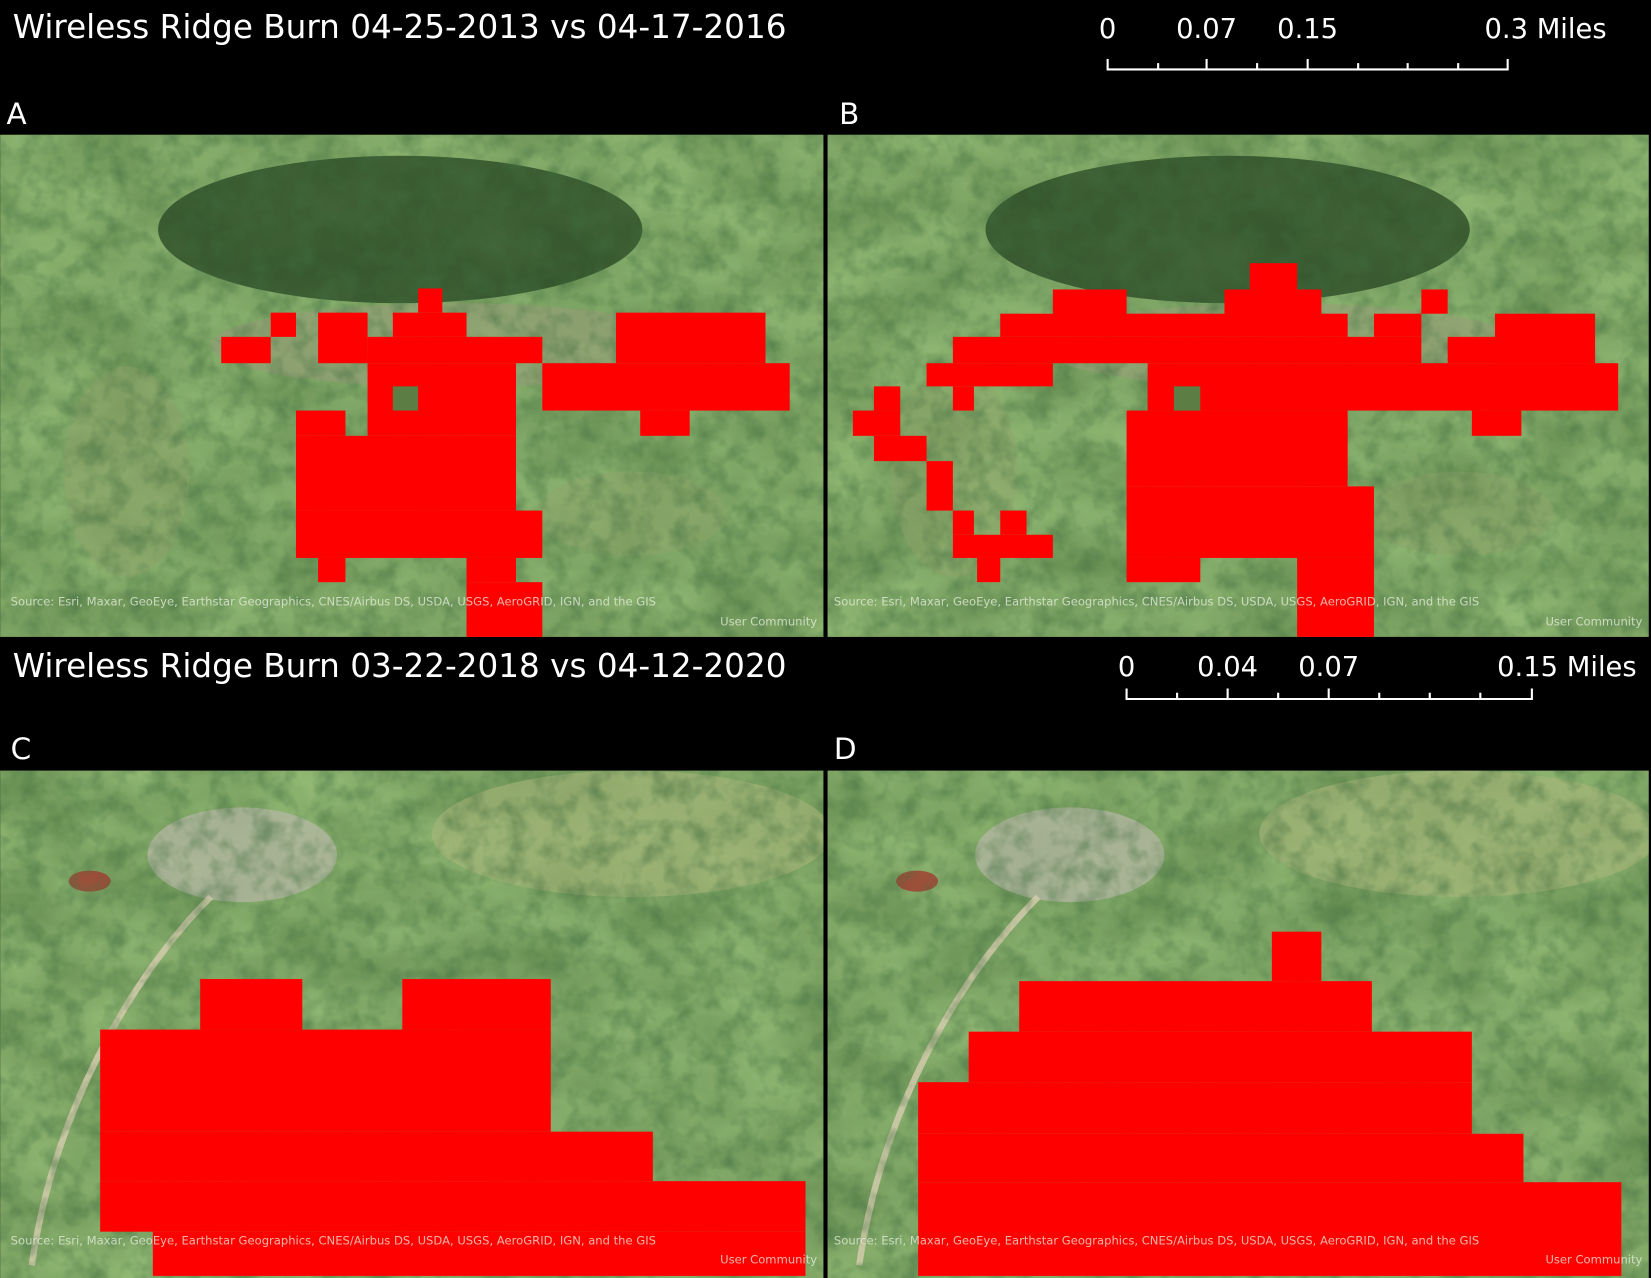  Describe the element at coordinates (1307, 29) in the screenshot. I see `scale-label: 0.15` at that location.